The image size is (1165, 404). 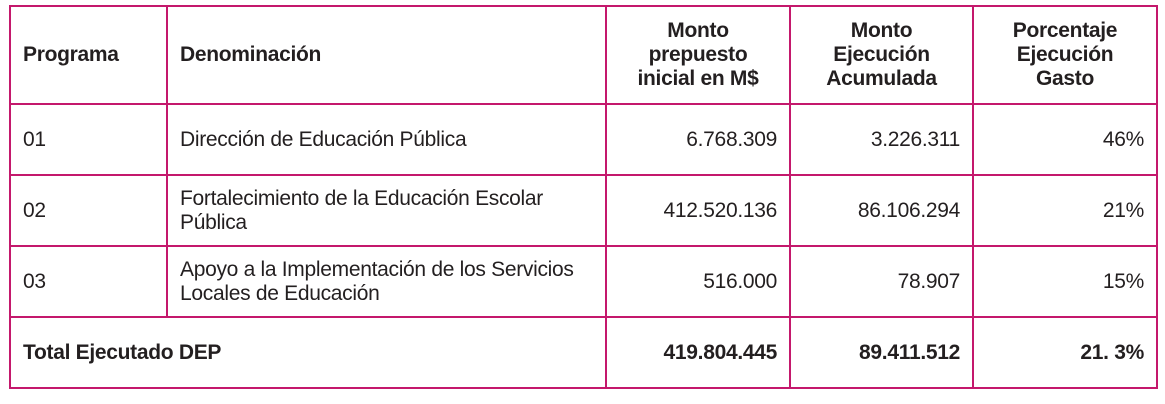 I want to click on total-monto-ejecucion: 89.411.512, so click(x=881, y=352).